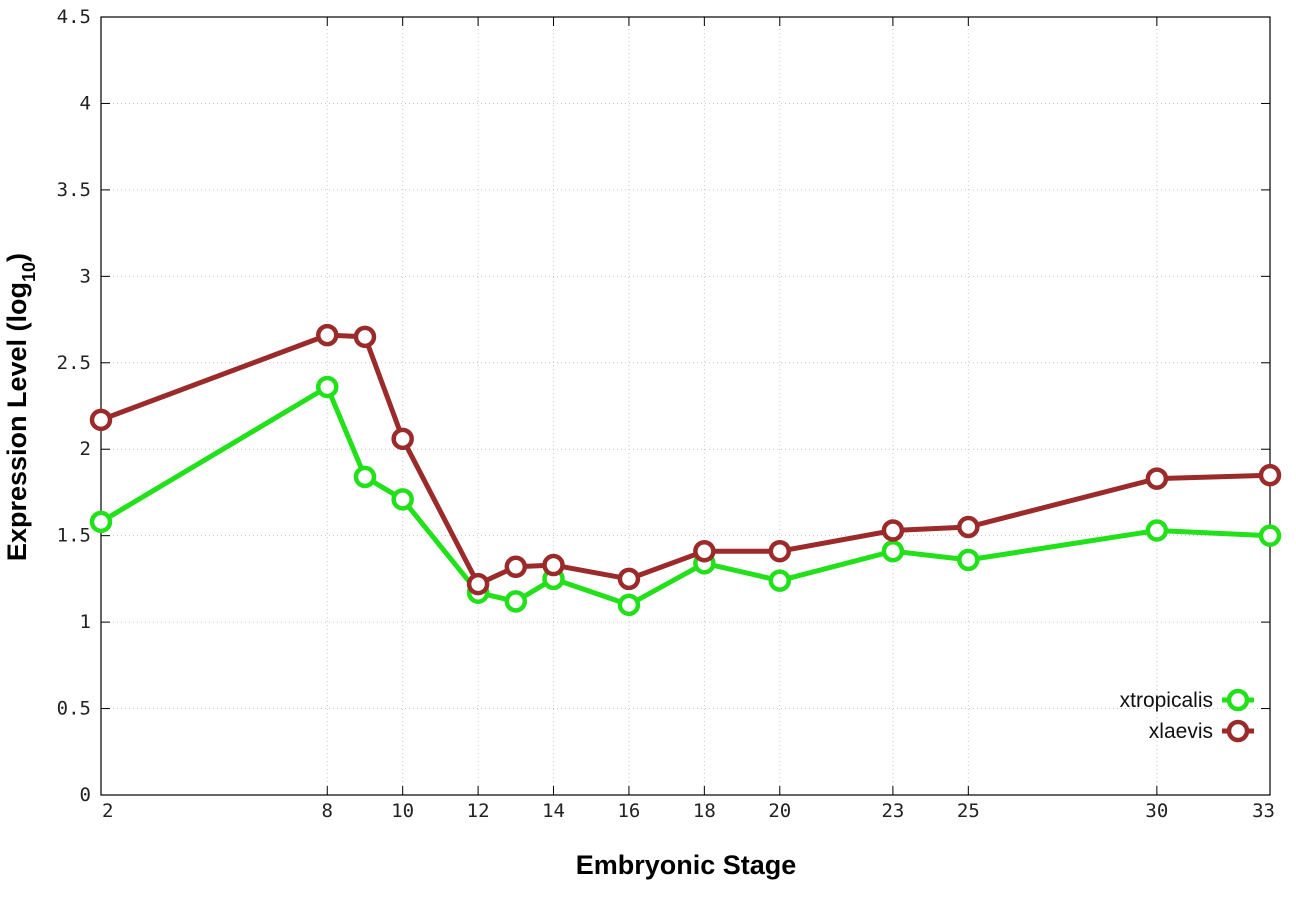  What do you see at coordinates (553, 811) in the screenshot?
I see `x-tick-label: 14` at bounding box center [553, 811].